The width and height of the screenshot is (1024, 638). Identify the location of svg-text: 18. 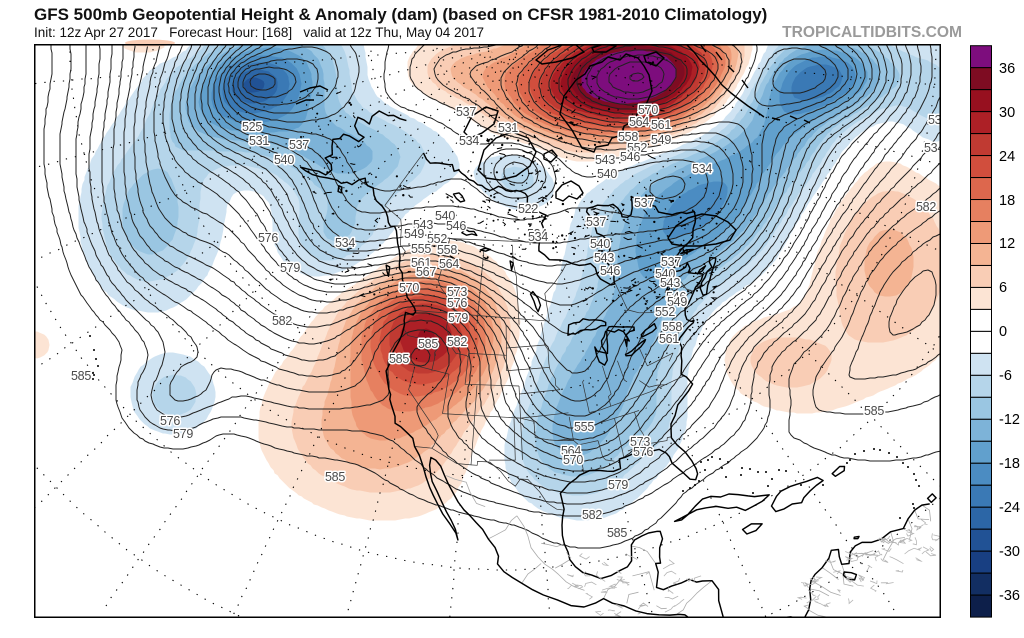
(1007, 201).